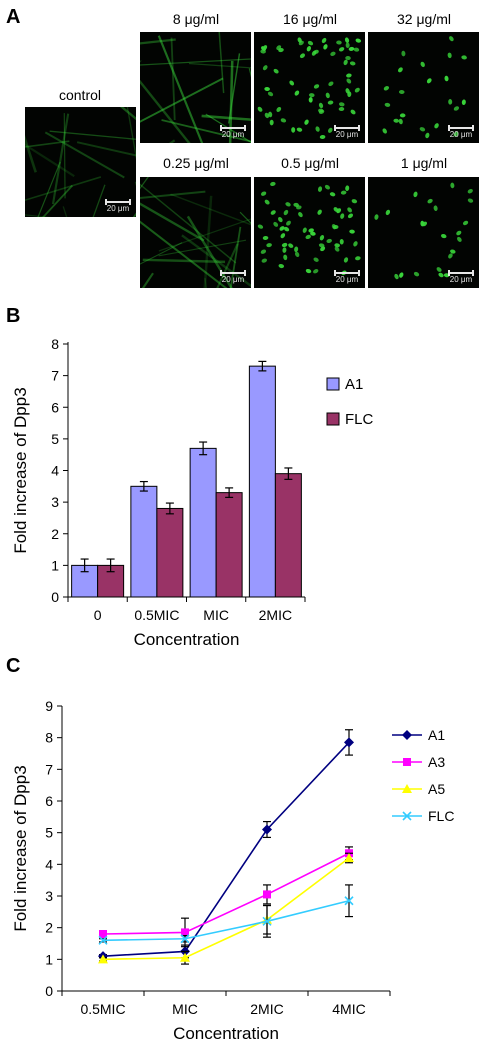 This screenshot has width=486, height=1045. What do you see at coordinates (55, 344) in the screenshot?
I see `y-tick-label: 8` at bounding box center [55, 344].